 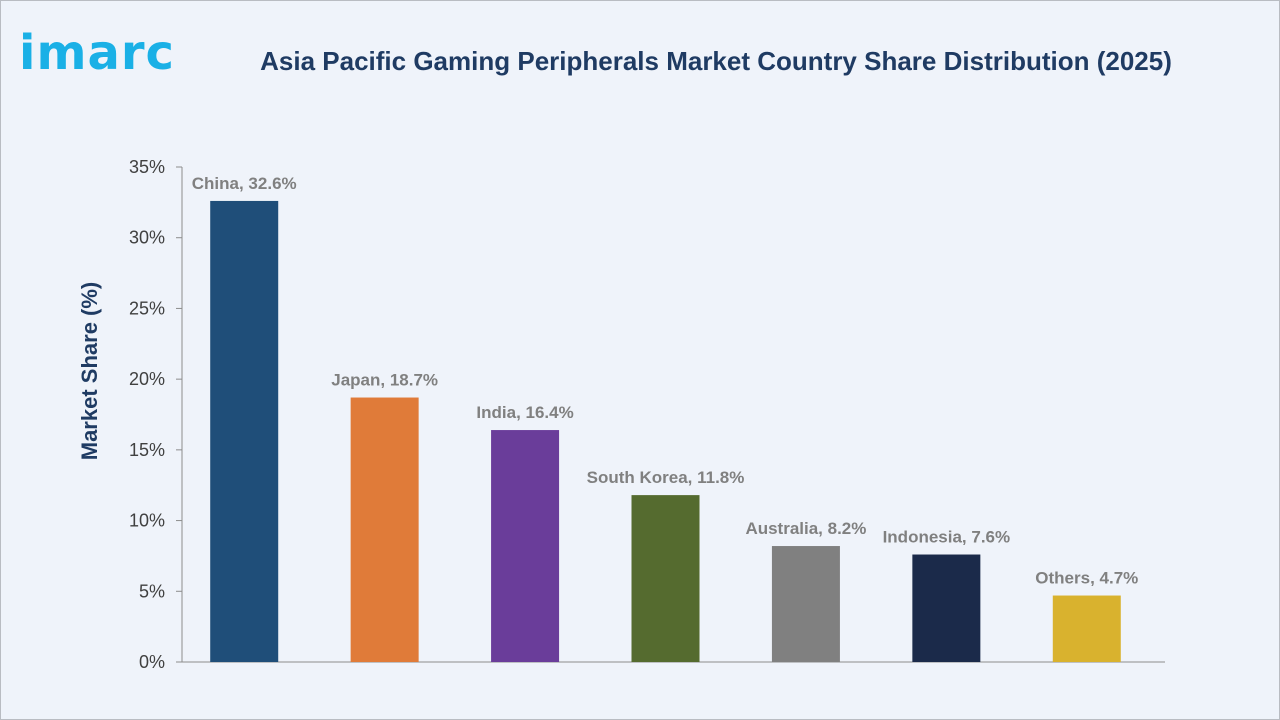 What do you see at coordinates (147, 167) in the screenshot?
I see `y-tick-label: 35%` at bounding box center [147, 167].